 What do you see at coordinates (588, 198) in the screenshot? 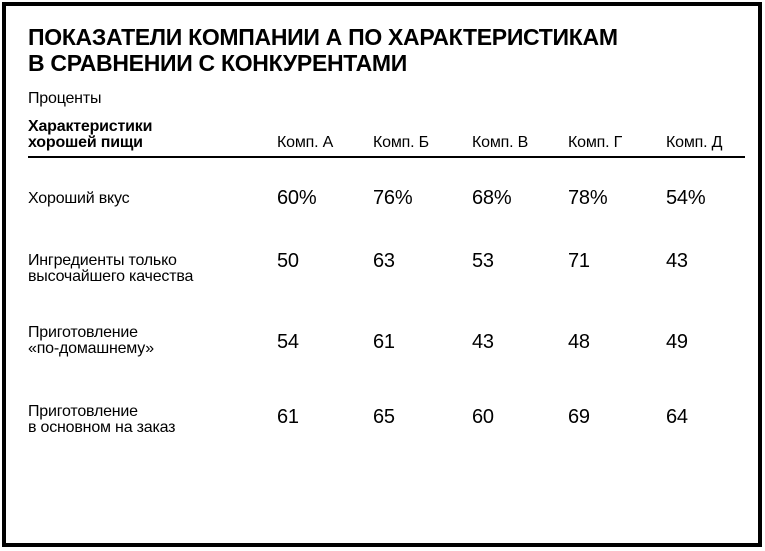
I see `cell-value: 78%` at bounding box center [588, 198].